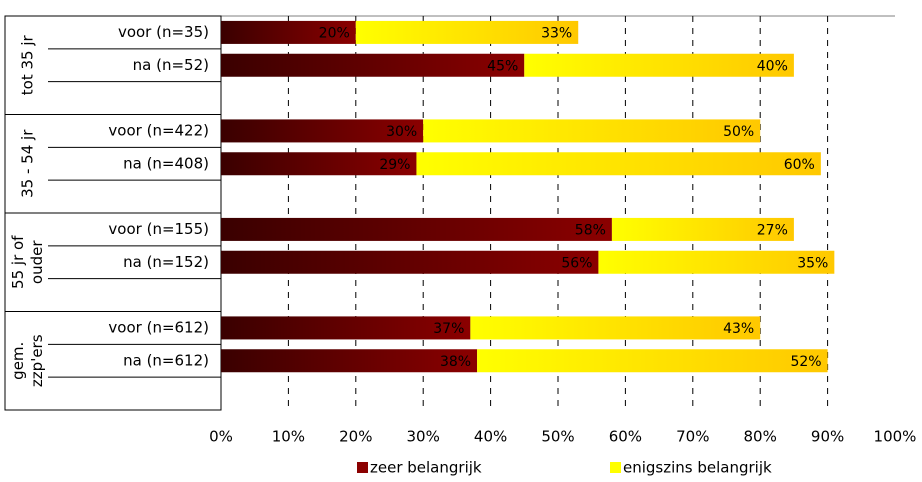 This screenshot has height=482, width=922. Describe the element at coordinates (158, 130) in the screenshot. I see `category-label: voor (n=422)` at that location.